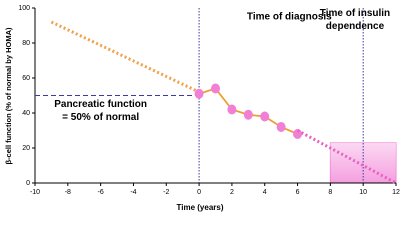 The image size is (400, 240). What do you see at coordinates (24, 8) in the screenshot?
I see `y-tick-label: 100` at bounding box center [24, 8].